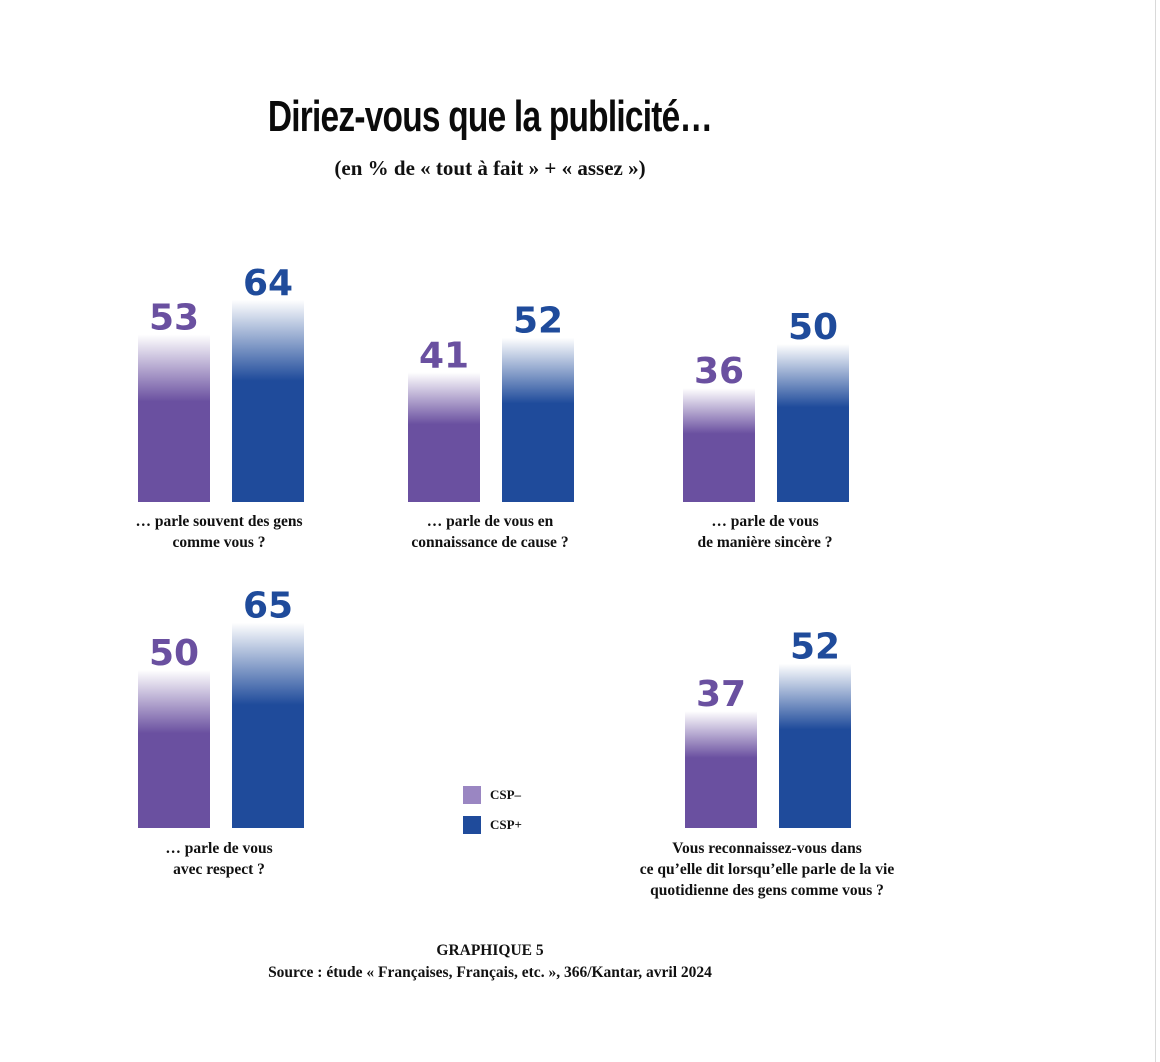 This screenshot has width=1160, height=1062. I want to click on bar-csp-minus-q2, so click(444, 437).